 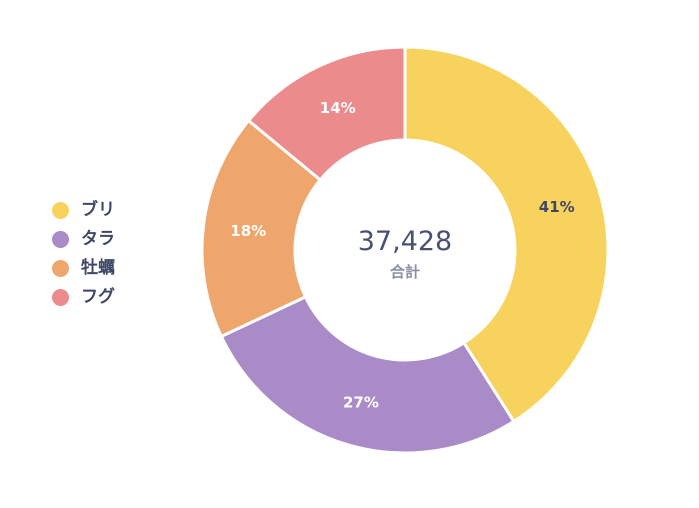 What do you see at coordinates (98, 297) in the screenshot?
I see `legend-label-fugu: フグ` at bounding box center [98, 297].